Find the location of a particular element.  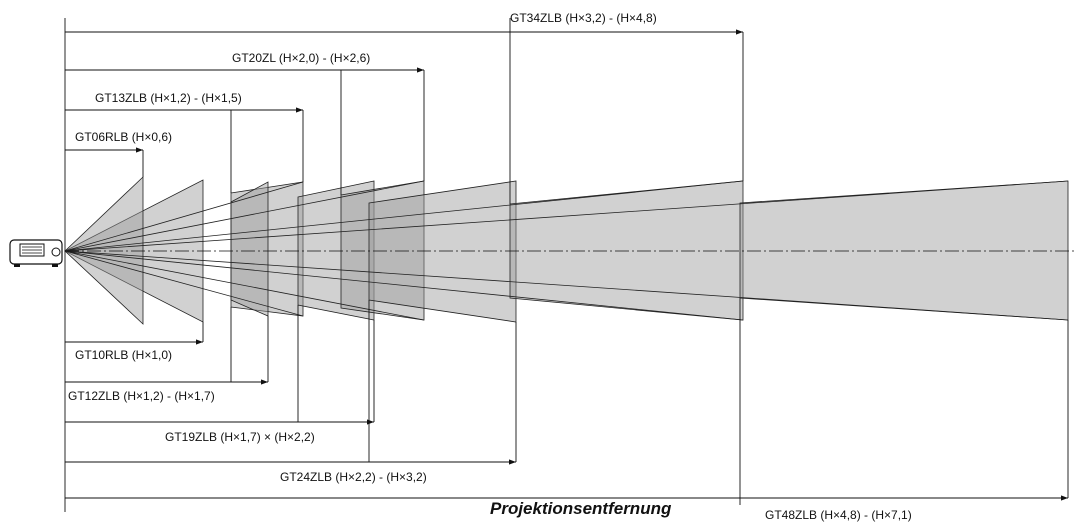

lens-label: GT10RLB (H×1,0) is located at coordinates (123, 355).